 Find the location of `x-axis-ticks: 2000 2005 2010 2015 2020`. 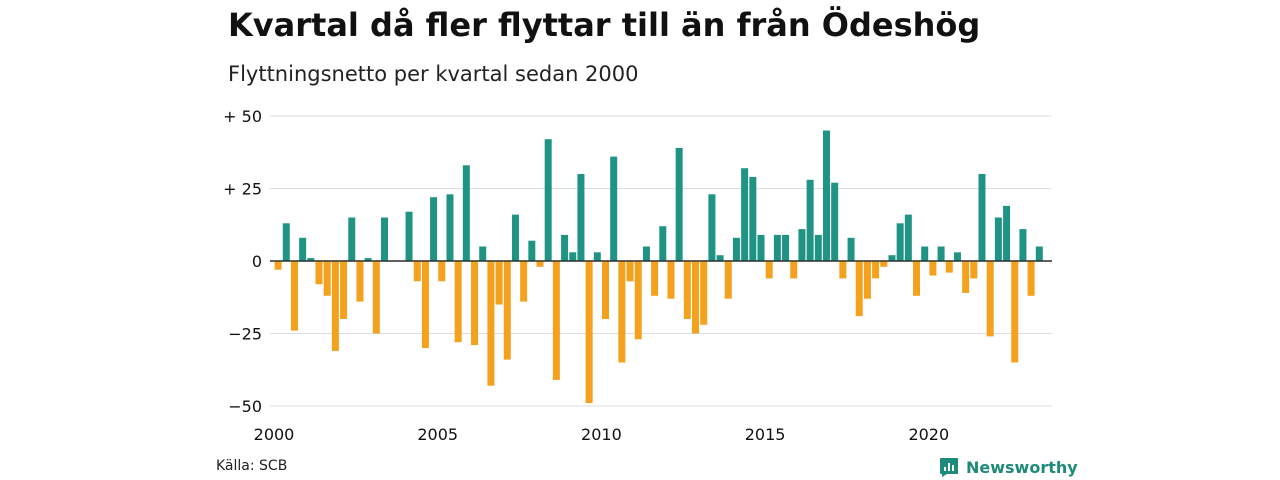

x-axis-ticks: 2000 2005 2010 2015 2020 is located at coordinates (602, 434).